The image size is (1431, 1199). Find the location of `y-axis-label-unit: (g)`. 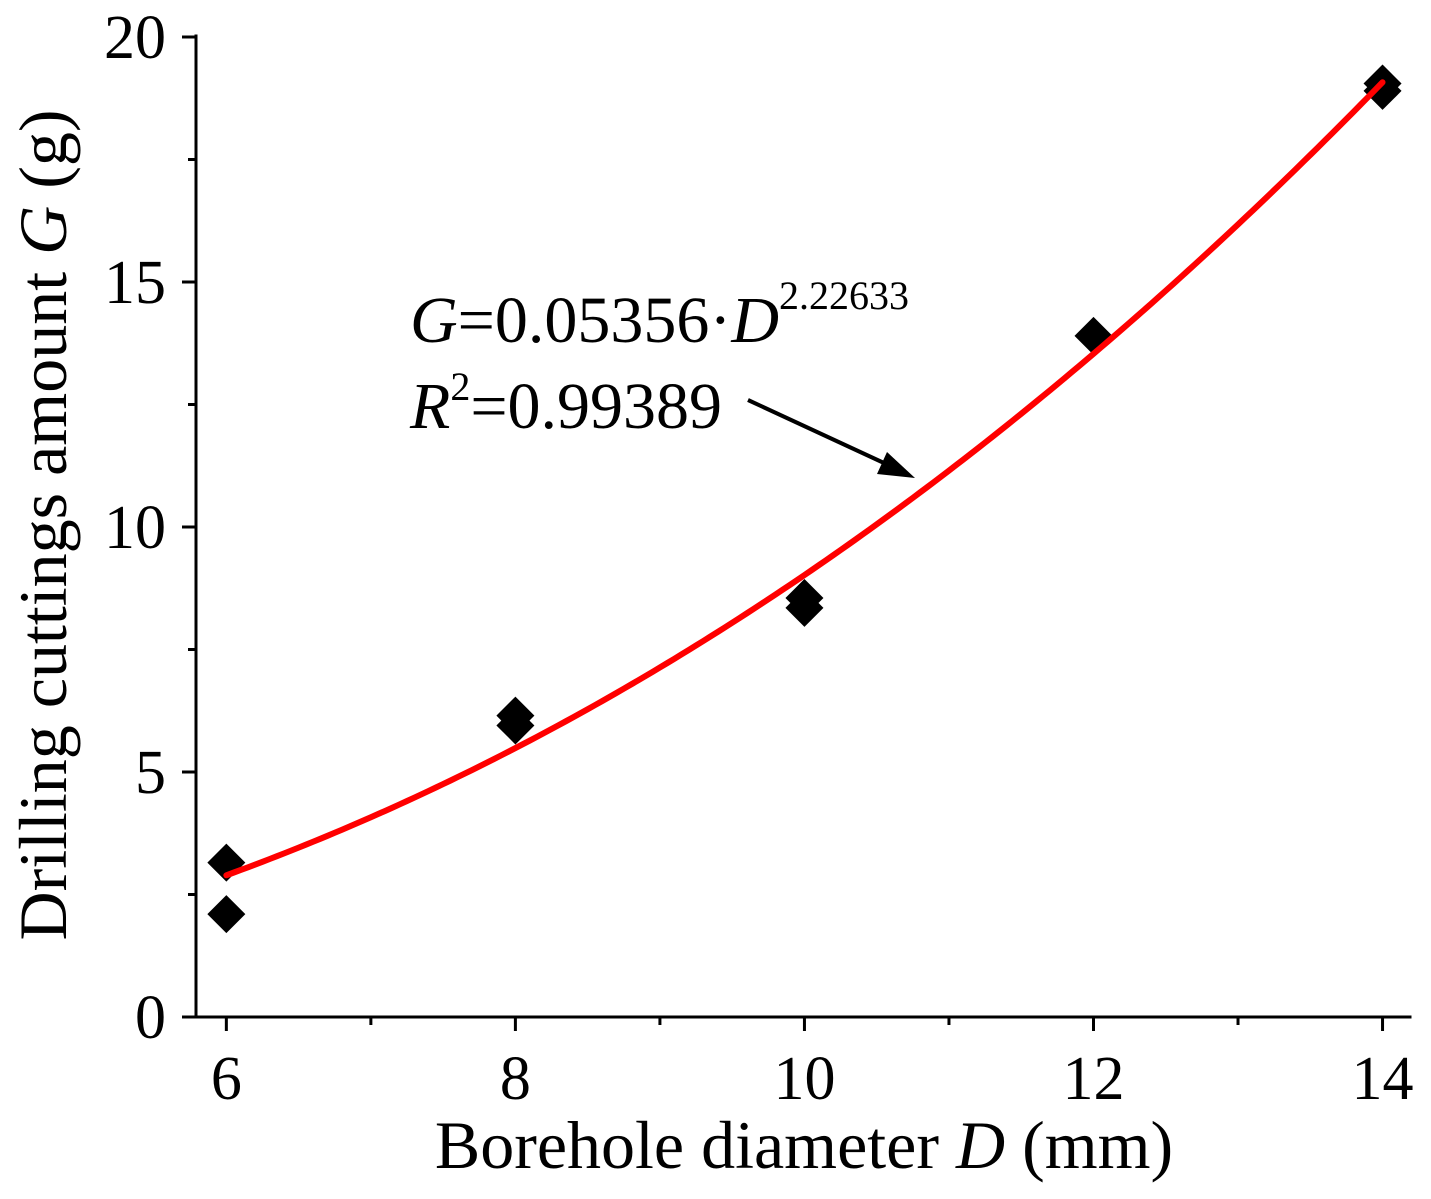

y-axis-label-unit: (g) is located at coordinates (43, 157).